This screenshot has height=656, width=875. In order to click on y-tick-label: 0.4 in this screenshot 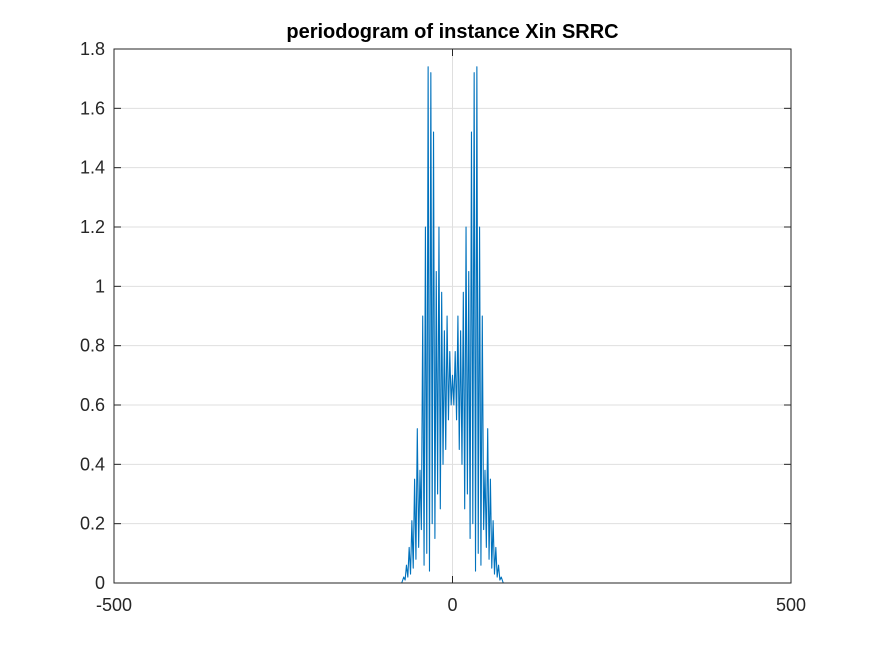, I will do `click(92, 464)`.